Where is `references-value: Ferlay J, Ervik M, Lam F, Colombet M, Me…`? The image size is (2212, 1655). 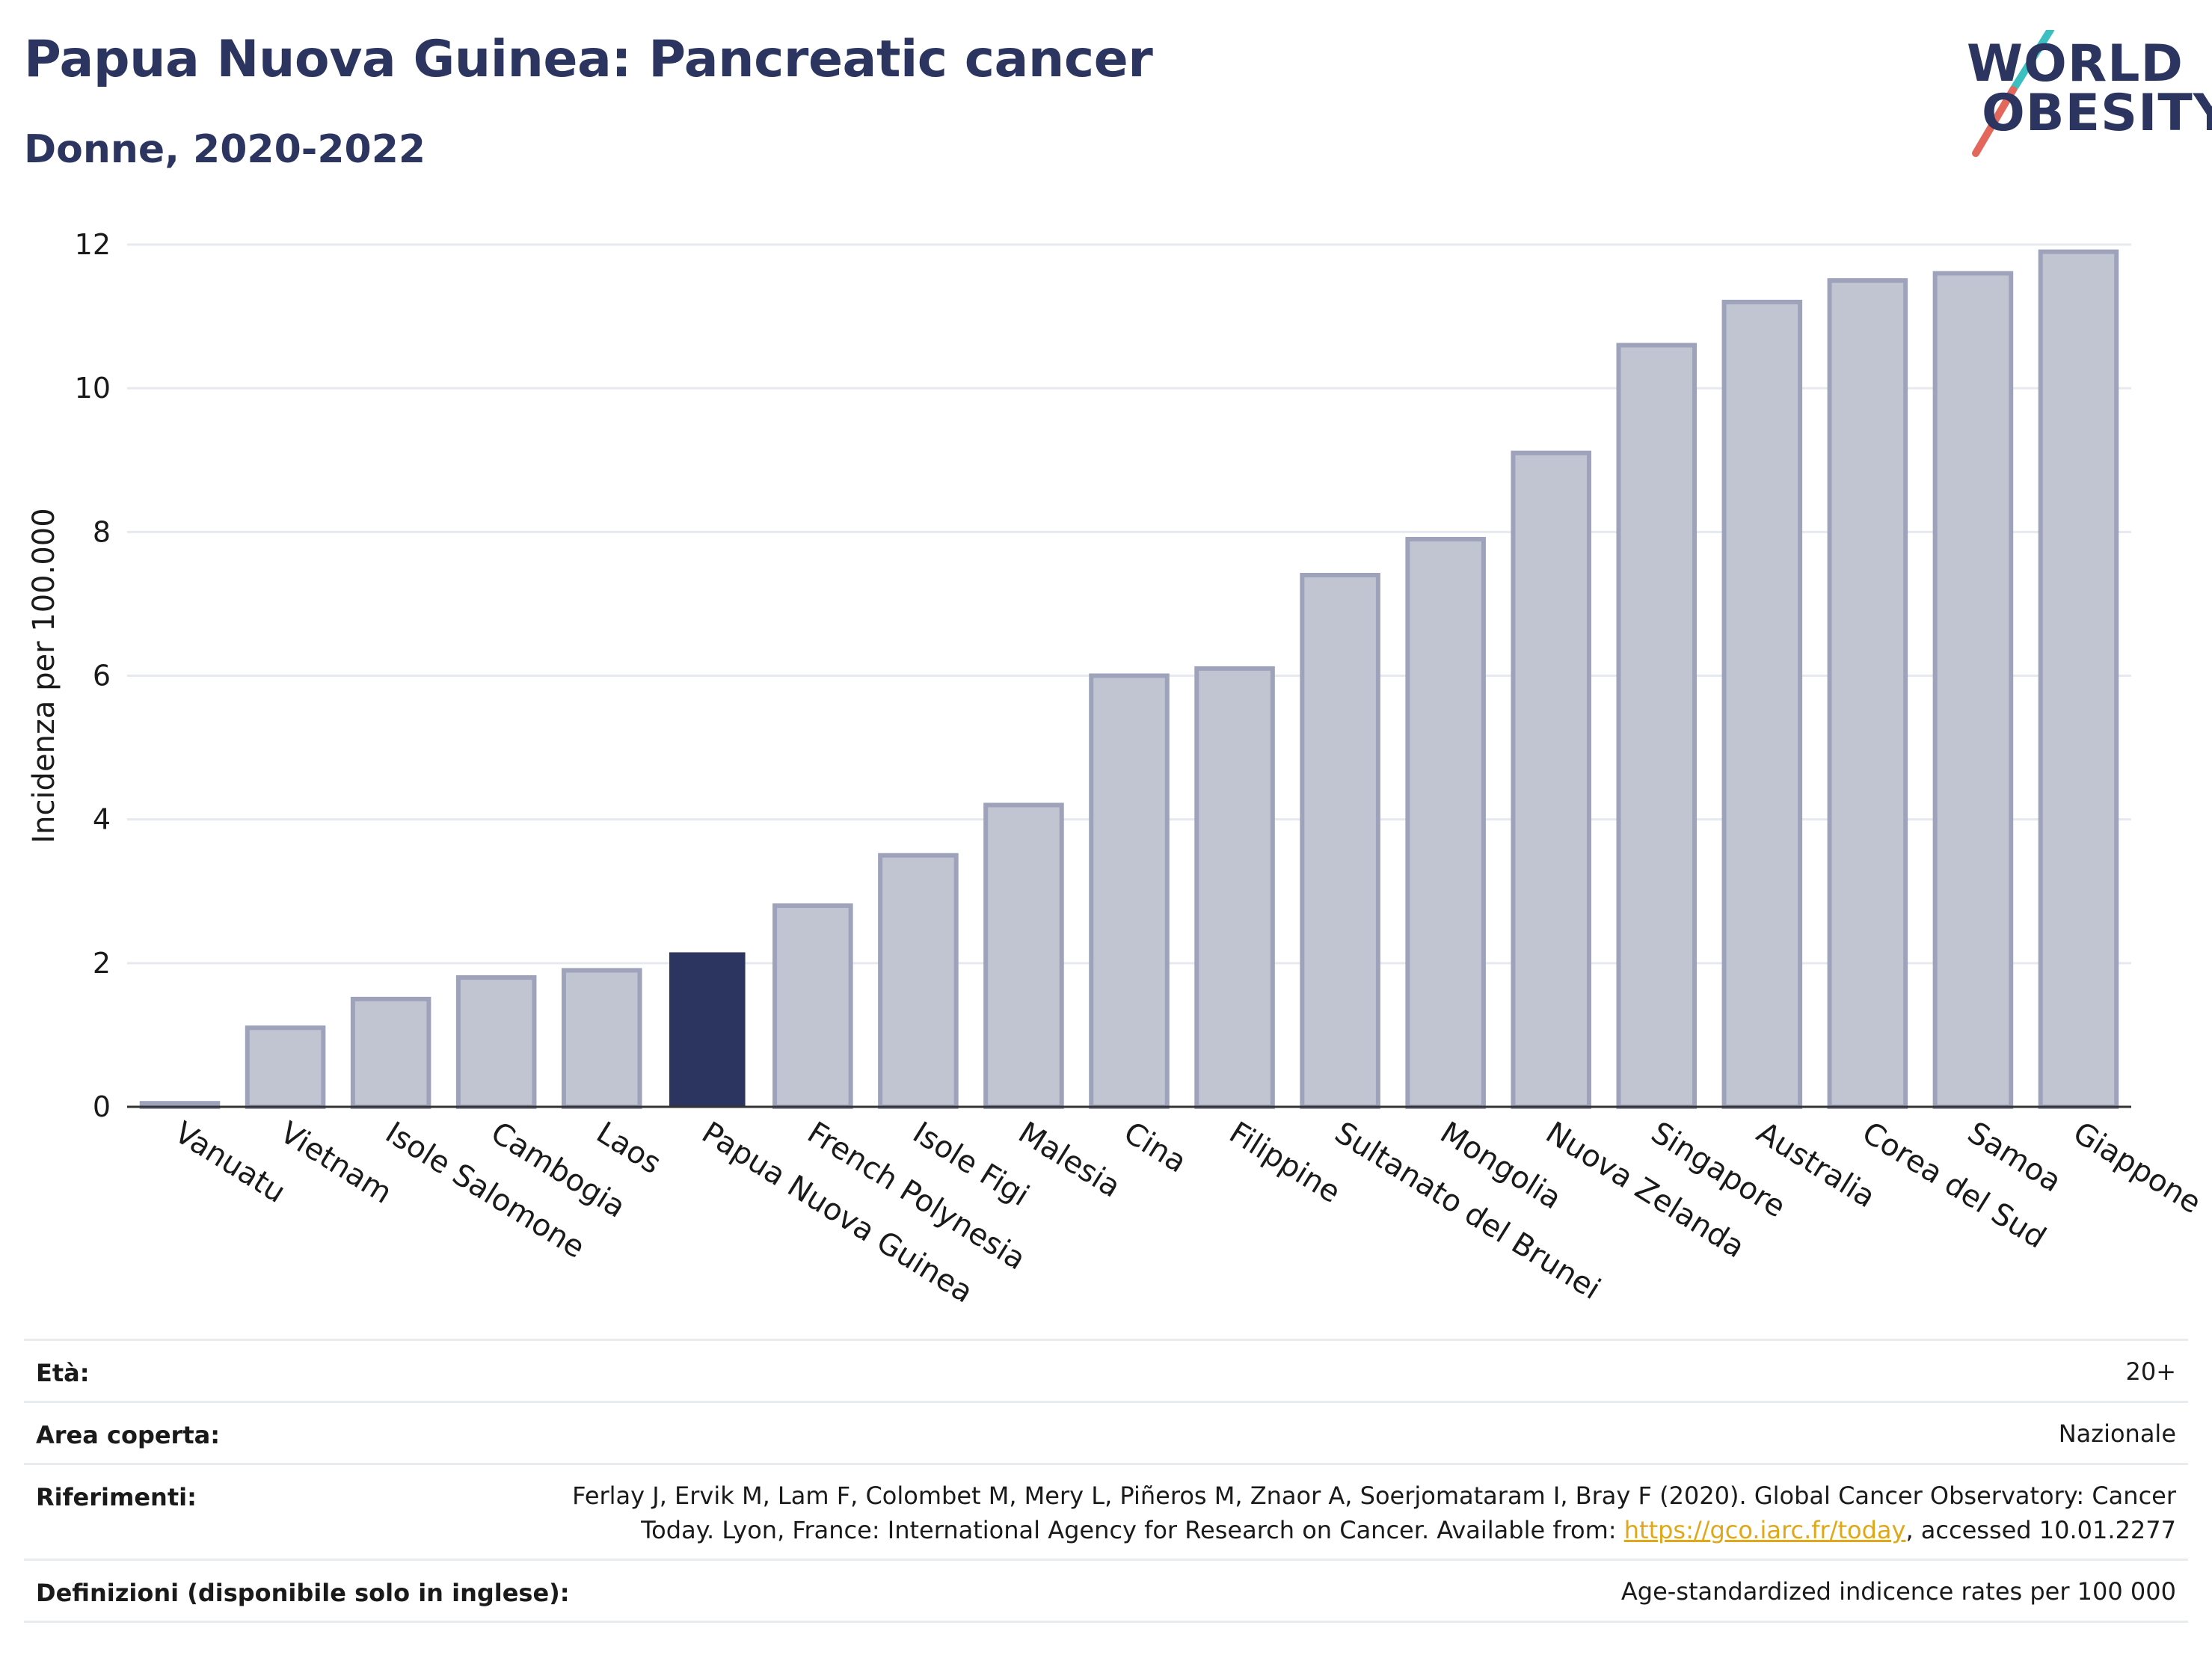
references-value: Ferlay J, Ervik M, Lam F, Colombet M, Me… is located at coordinates (1374, 1513).